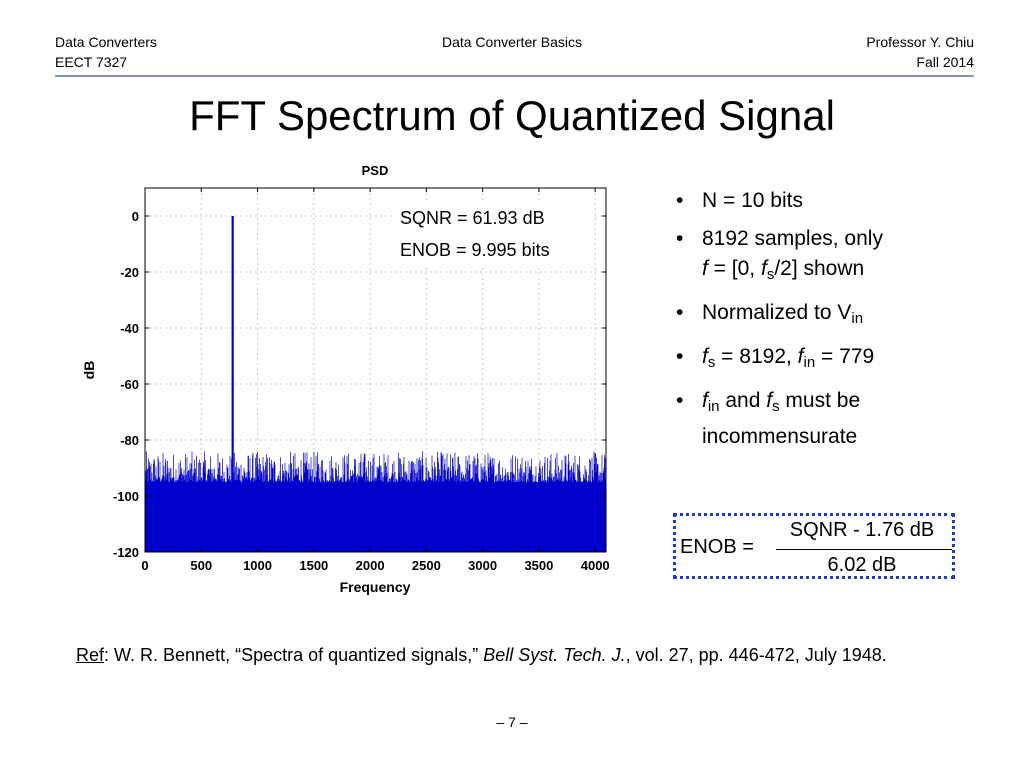 Image resolution: width=1024 pixels, height=768 pixels. Describe the element at coordinates (257, 565) in the screenshot. I see `x-tick-label: 1000` at that location.